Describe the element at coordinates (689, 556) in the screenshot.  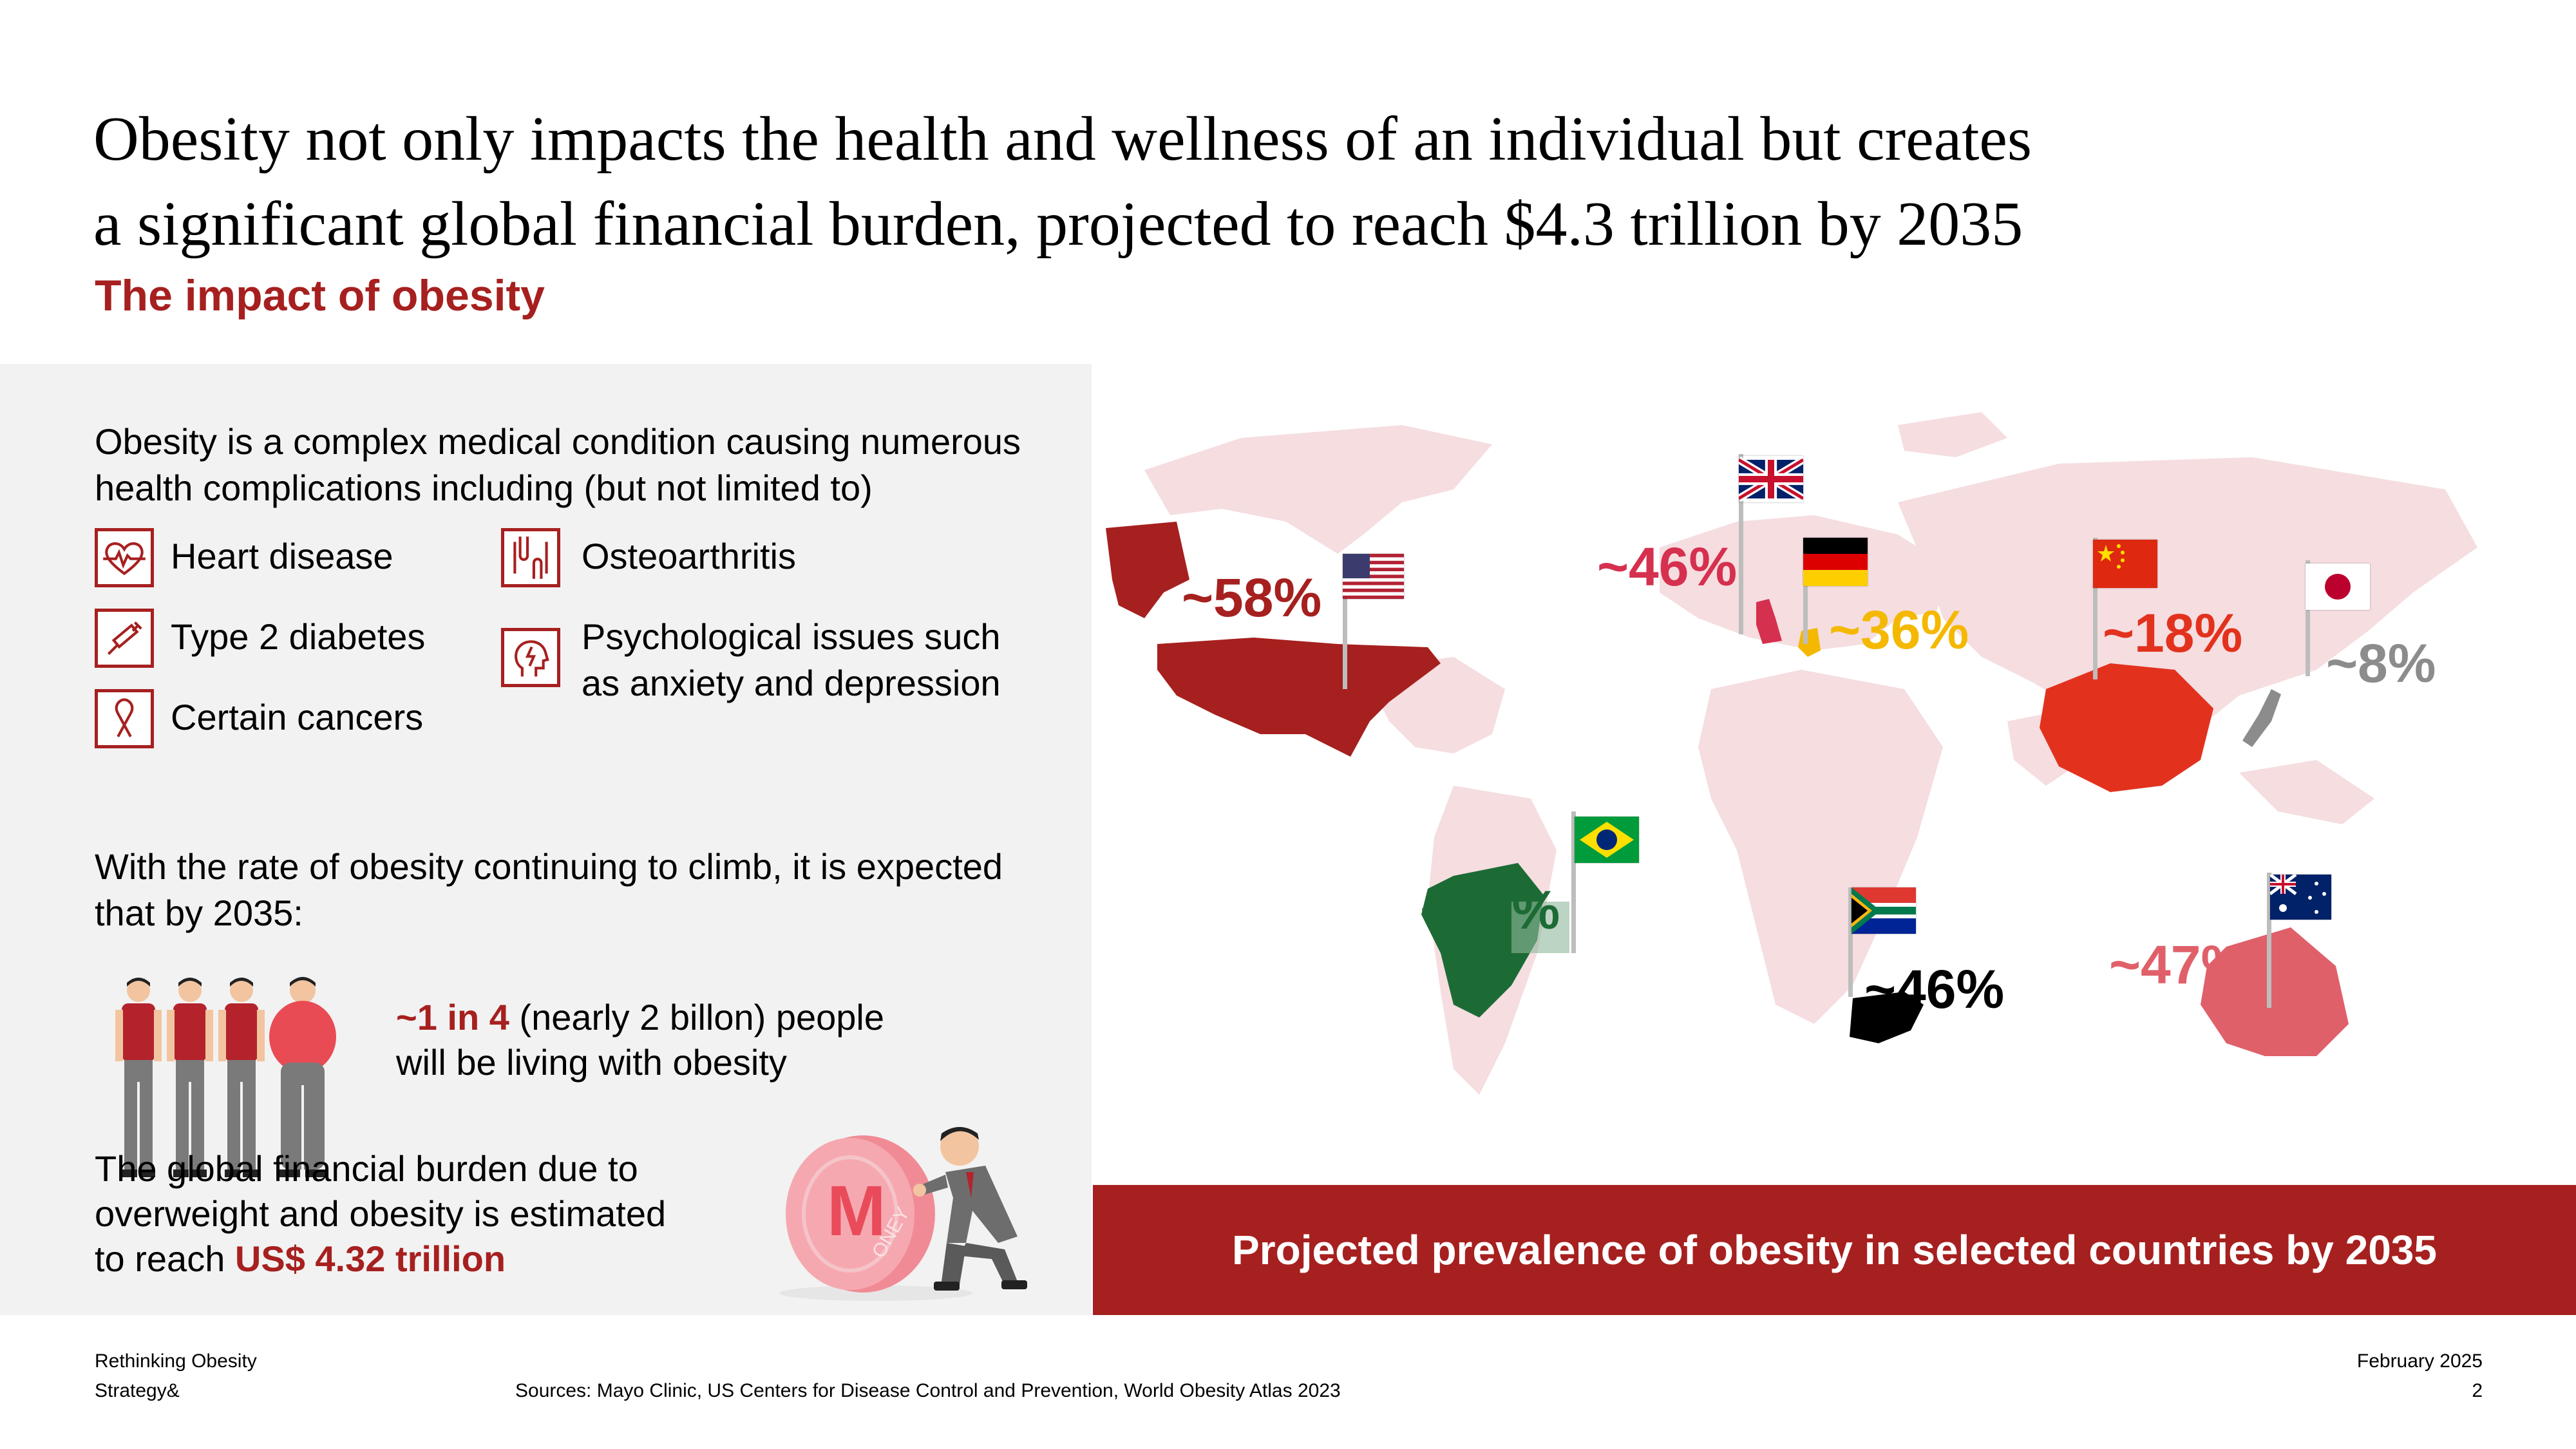
I see `condition-osteoarthritis: Osteoarthritis` at that location.